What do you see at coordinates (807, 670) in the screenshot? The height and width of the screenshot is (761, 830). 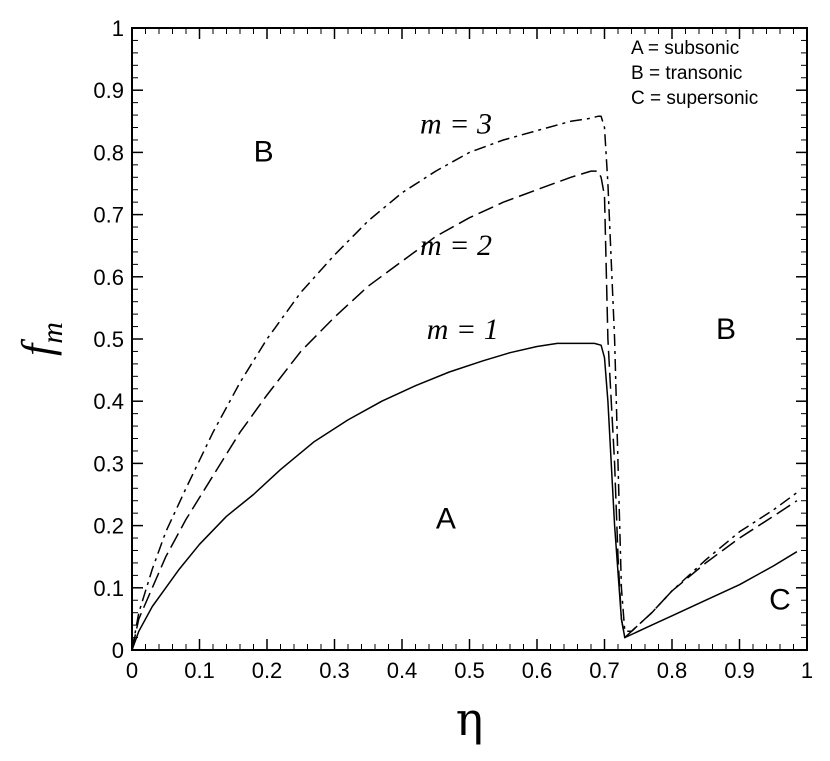 I see `x-tick-label: 1` at bounding box center [807, 670].